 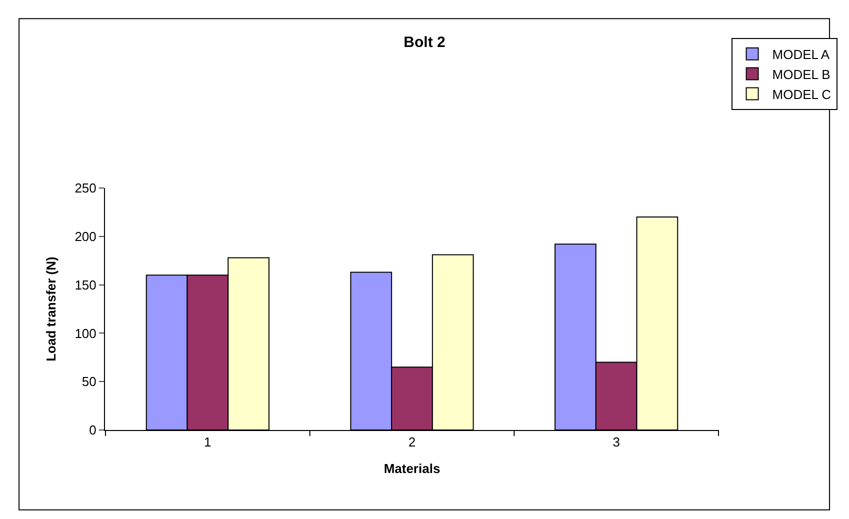 What do you see at coordinates (425, 42) in the screenshot?
I see `chart-title: Bolt 2` at bounding box center [425, 42].